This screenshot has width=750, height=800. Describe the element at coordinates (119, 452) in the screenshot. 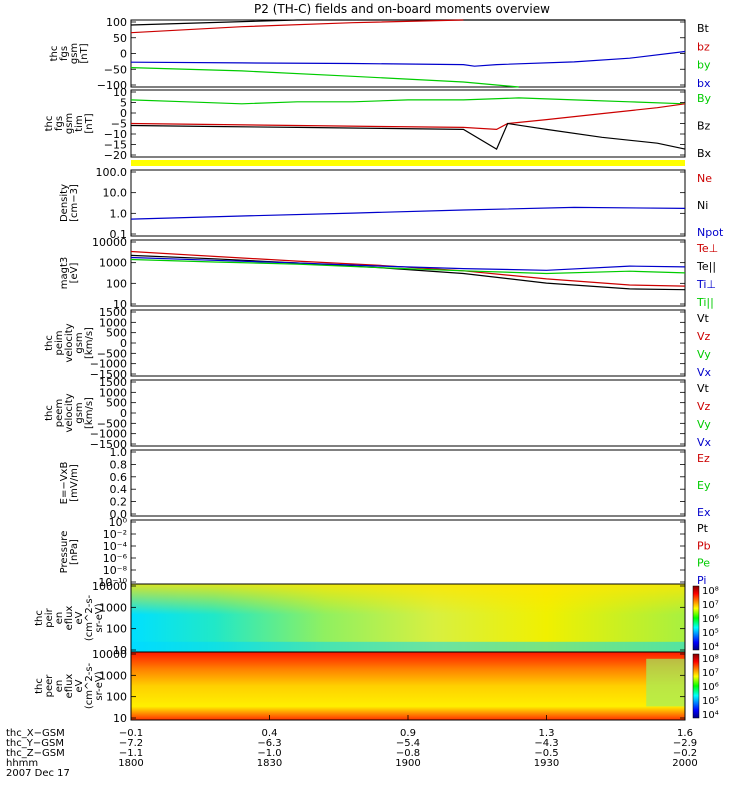

I see `y-tick-label: 1.0` at that location.